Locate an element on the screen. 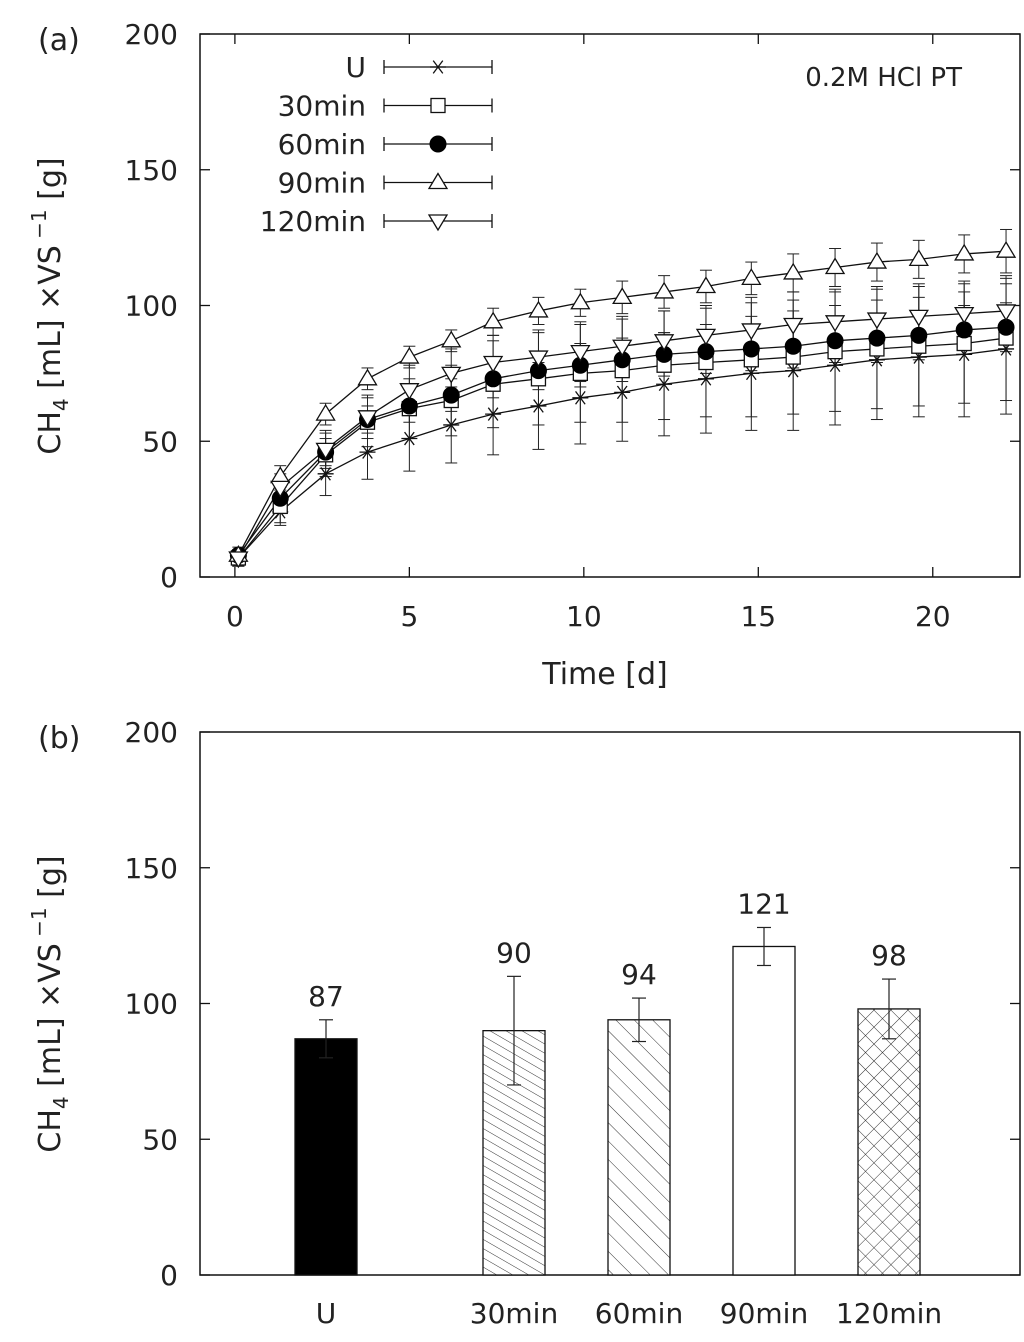  y-tick-label: 200 is located at coordinates (151, 732).